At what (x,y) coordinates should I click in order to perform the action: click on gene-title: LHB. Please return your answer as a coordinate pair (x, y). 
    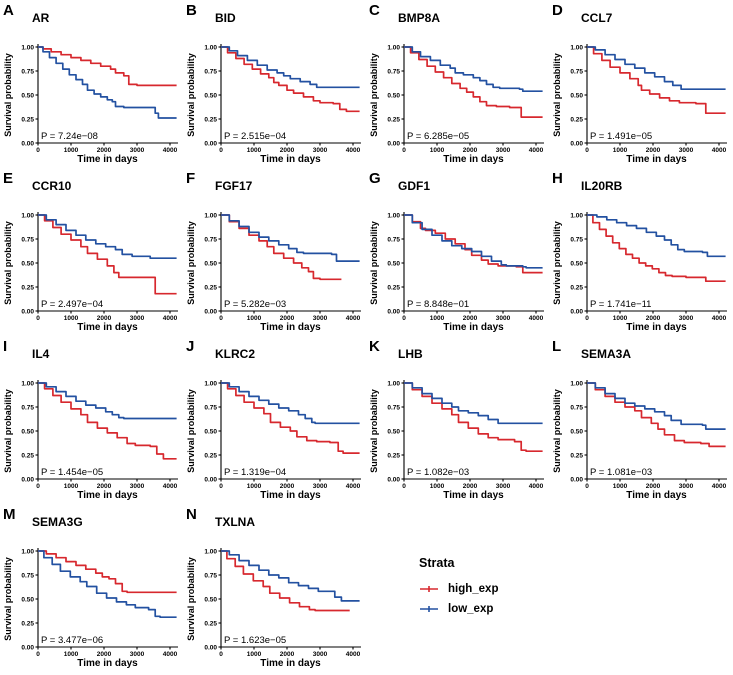
    Looking at the image, I should click on (410, 354).